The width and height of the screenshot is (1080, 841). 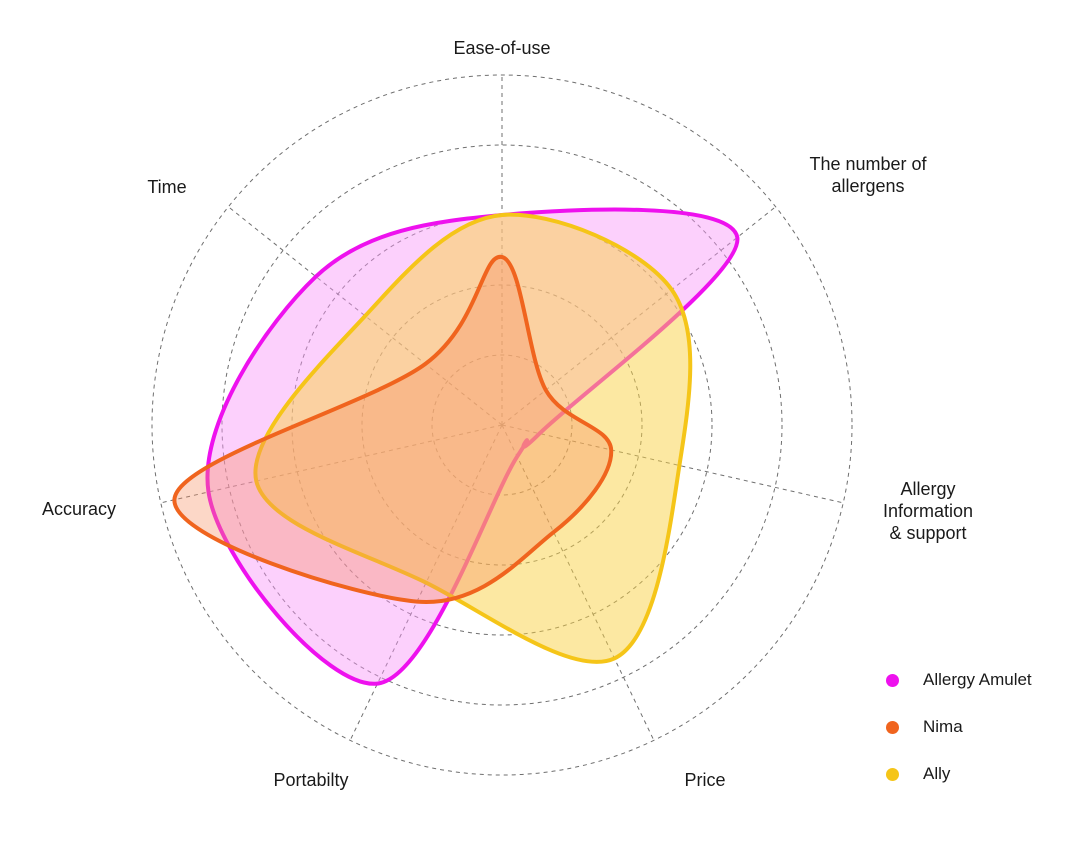 I want to click on legend-label-nima: Nima, so click(x=943, y=726).